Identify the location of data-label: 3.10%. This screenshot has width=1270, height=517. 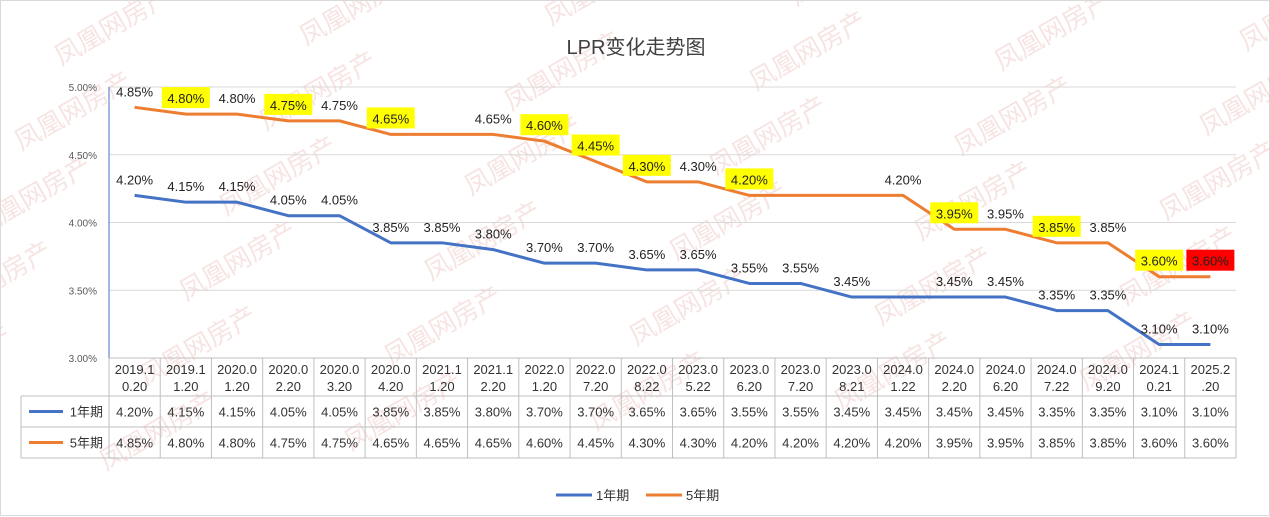
(1159, 328).